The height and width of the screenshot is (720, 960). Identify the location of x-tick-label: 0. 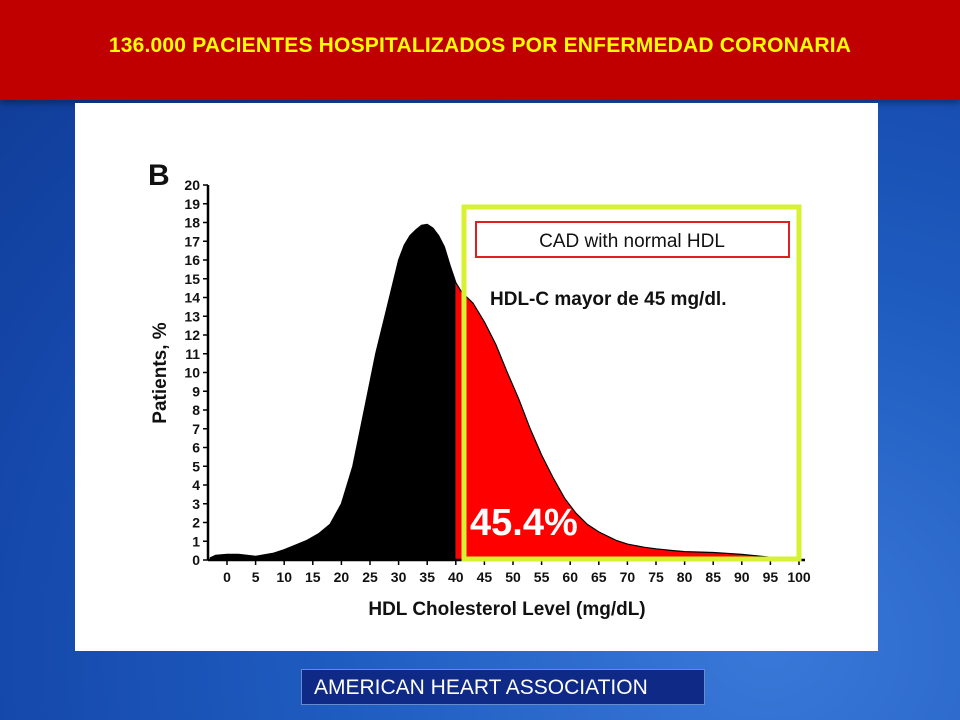
(227, 577).